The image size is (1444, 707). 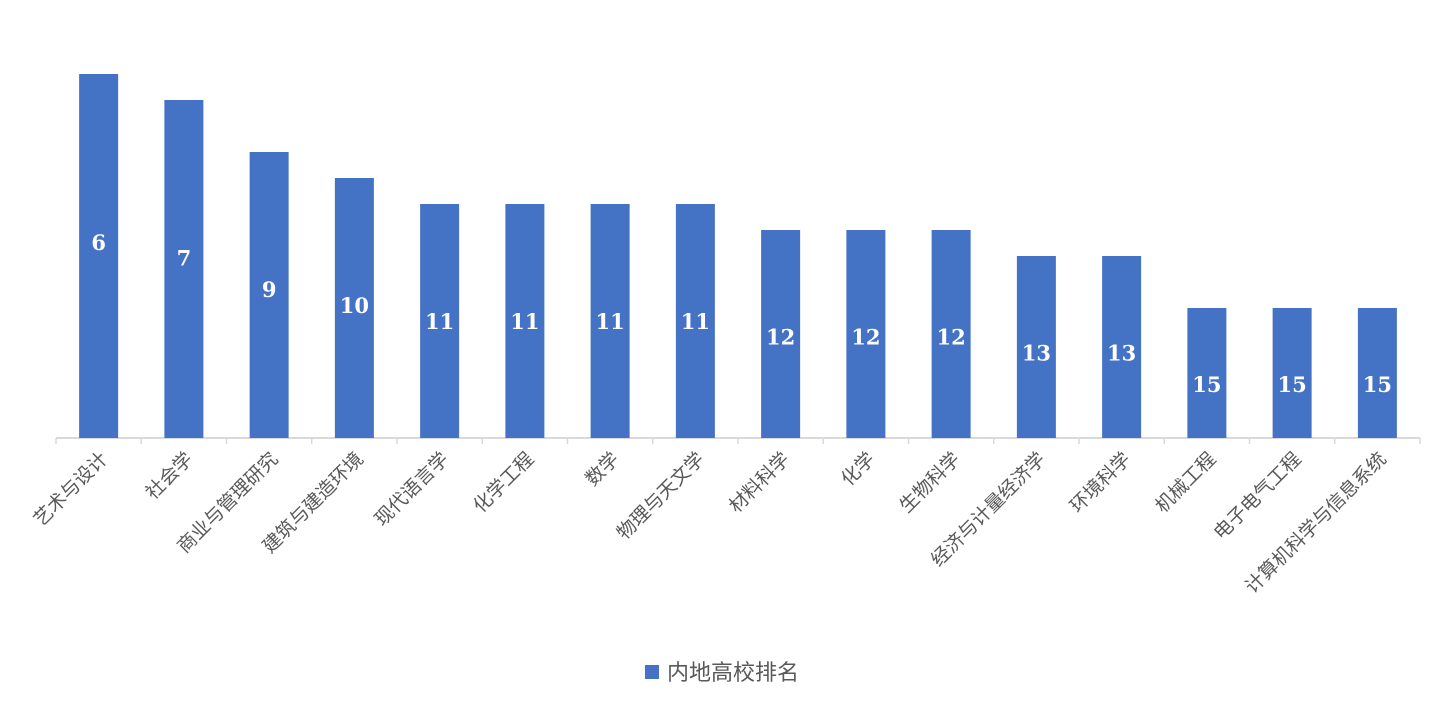 What do you see at coordinates (70, 489) in the screenshot?
I see `x-tick-label: 艺术与设计` at bounding box center [70, 489].